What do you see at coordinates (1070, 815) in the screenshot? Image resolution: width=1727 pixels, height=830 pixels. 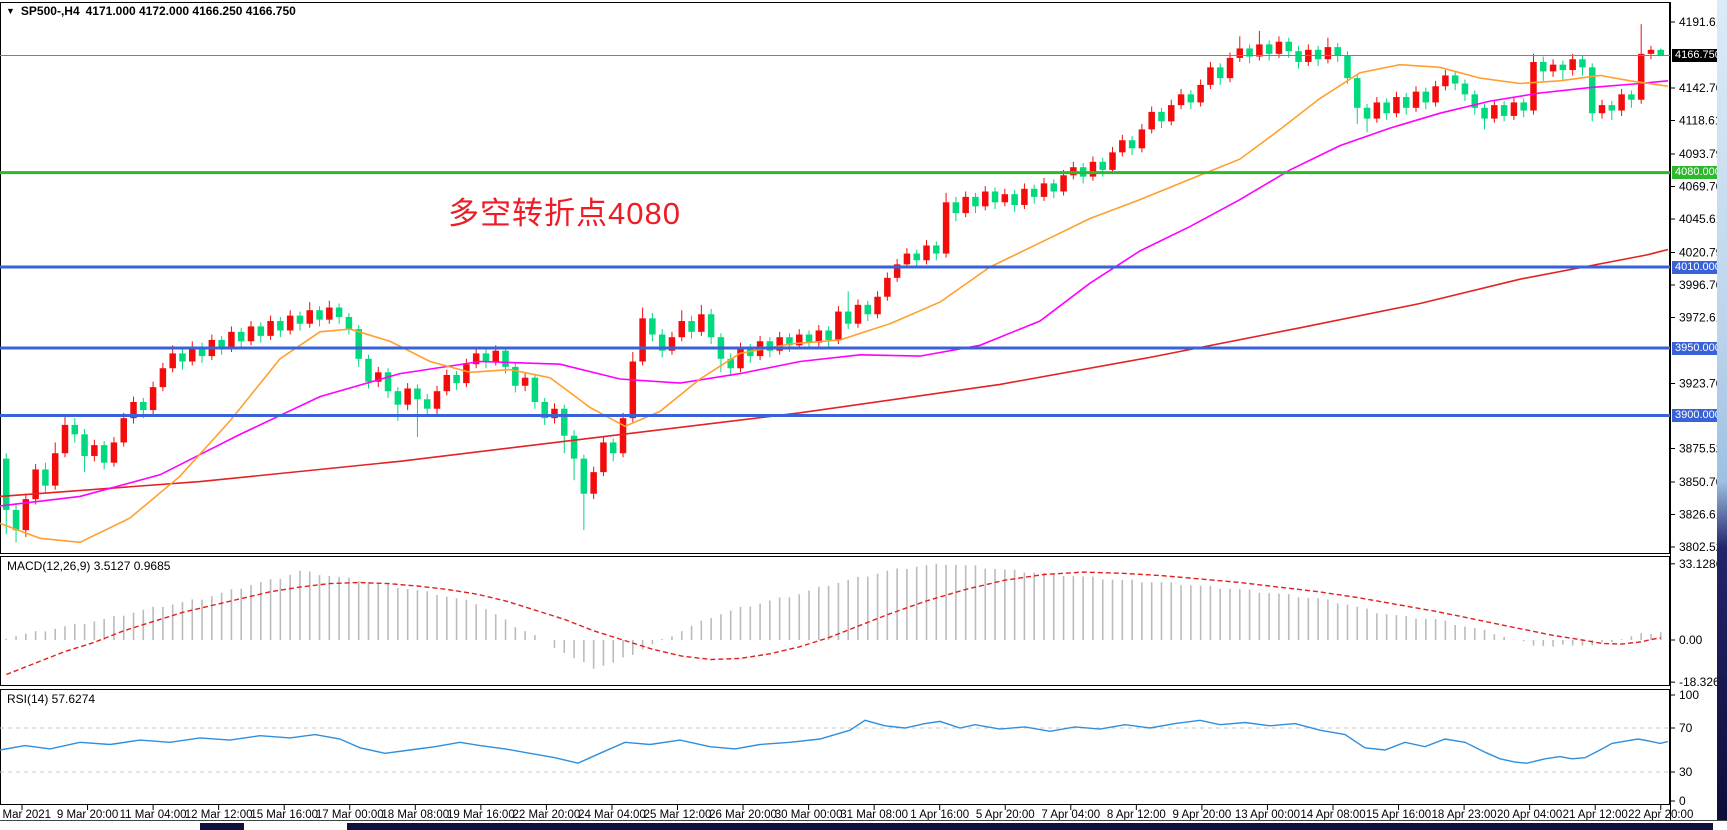 I see `svg-text: 7 Apr 04:00` at bounding box center [1070, 815].